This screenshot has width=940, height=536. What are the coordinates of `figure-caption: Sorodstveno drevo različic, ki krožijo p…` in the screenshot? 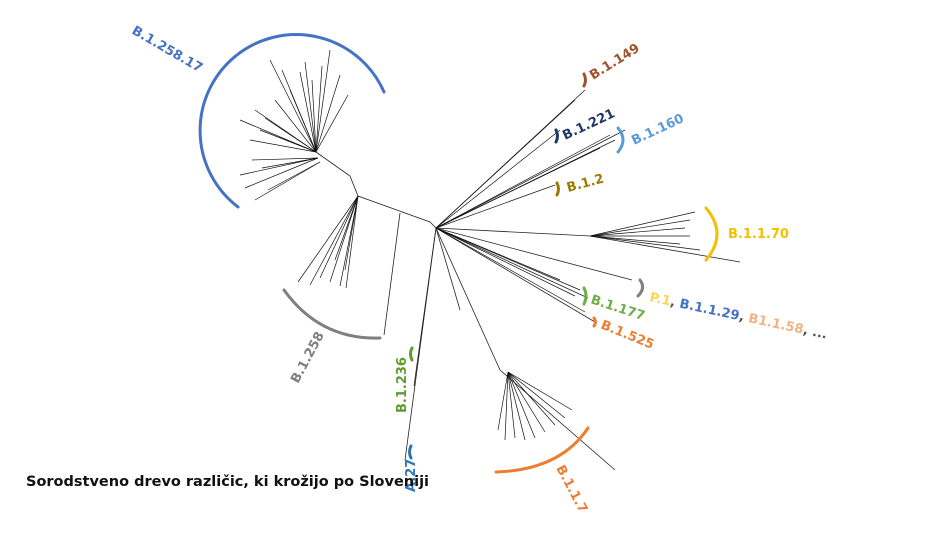 It's located at (228, 482).